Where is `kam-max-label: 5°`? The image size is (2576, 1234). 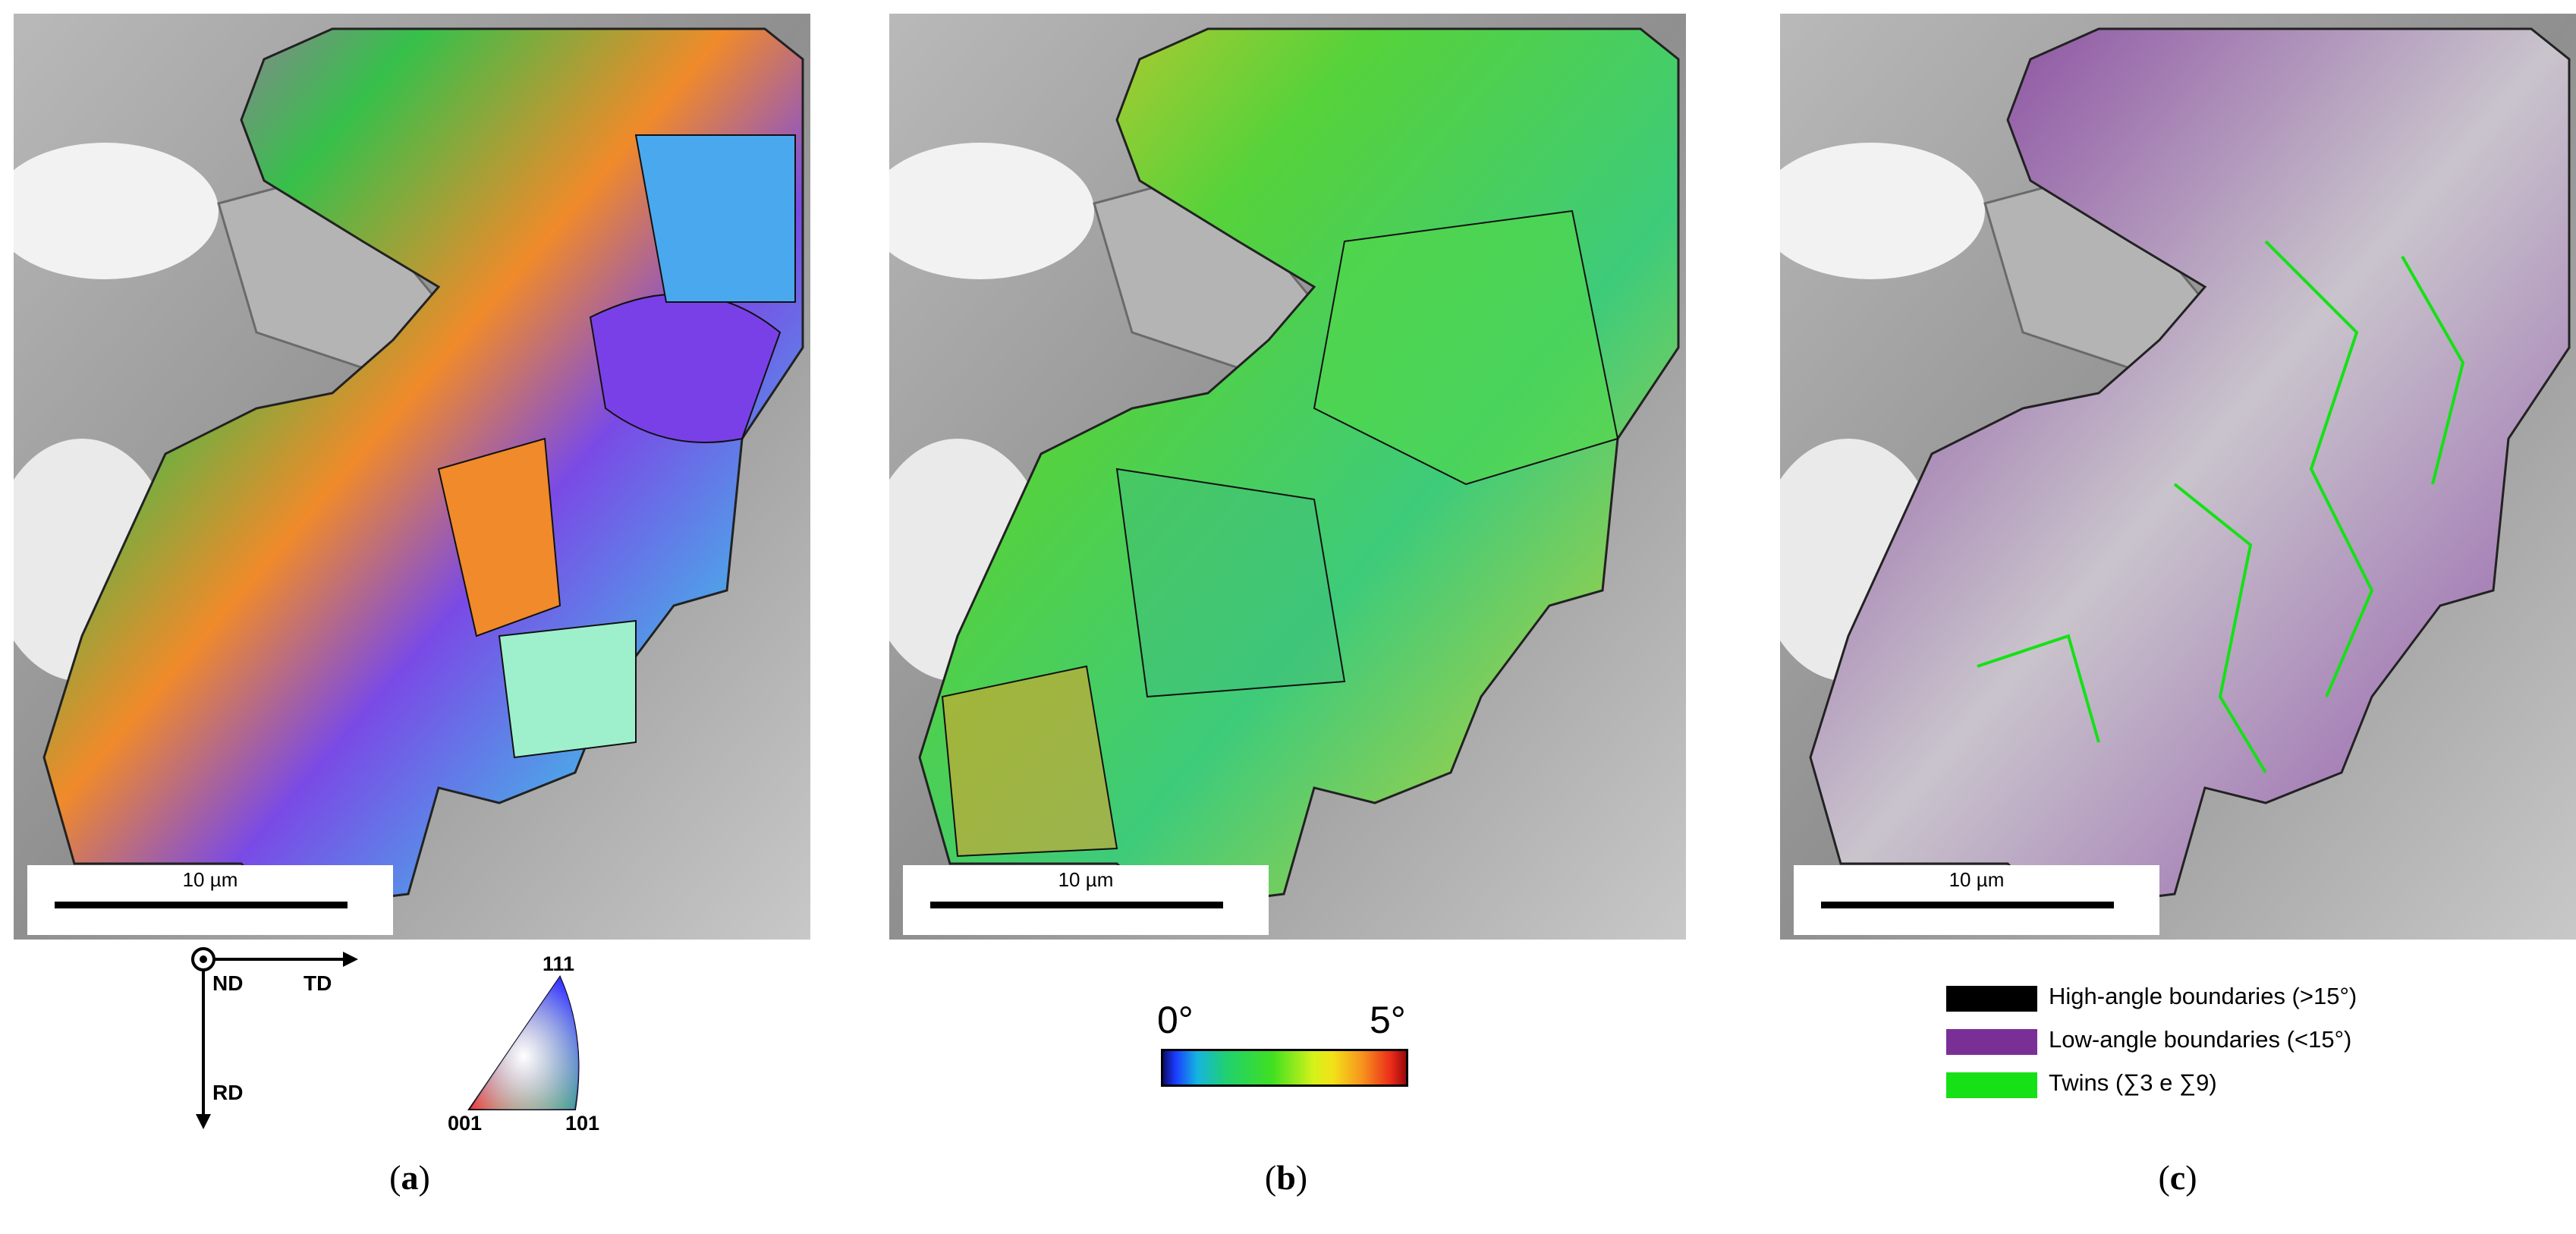 kam-max-label: 5° is located at coordinates (1388, 1020).